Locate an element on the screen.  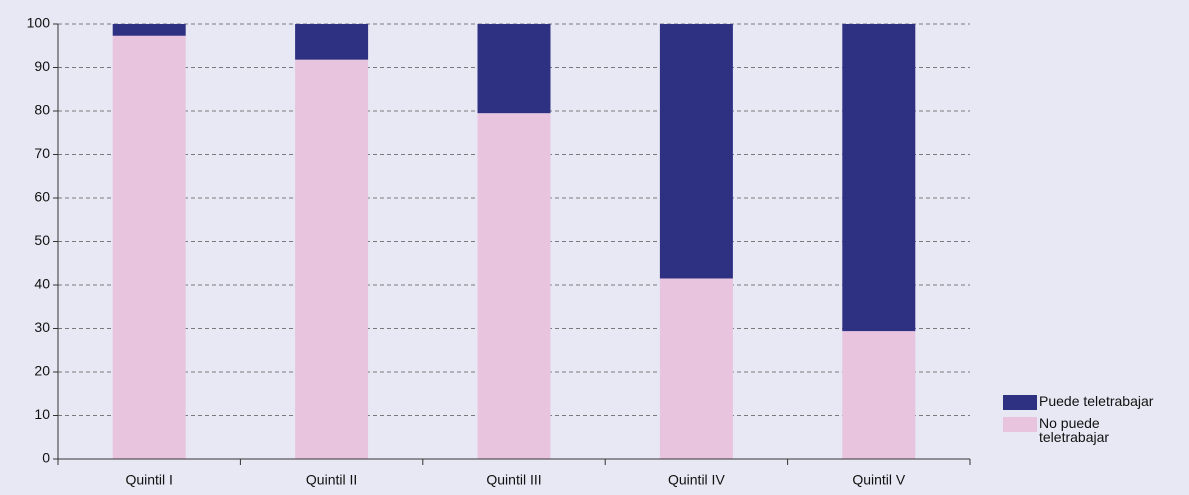
y-tick-label: 50 is located at coordinates (42, 240).